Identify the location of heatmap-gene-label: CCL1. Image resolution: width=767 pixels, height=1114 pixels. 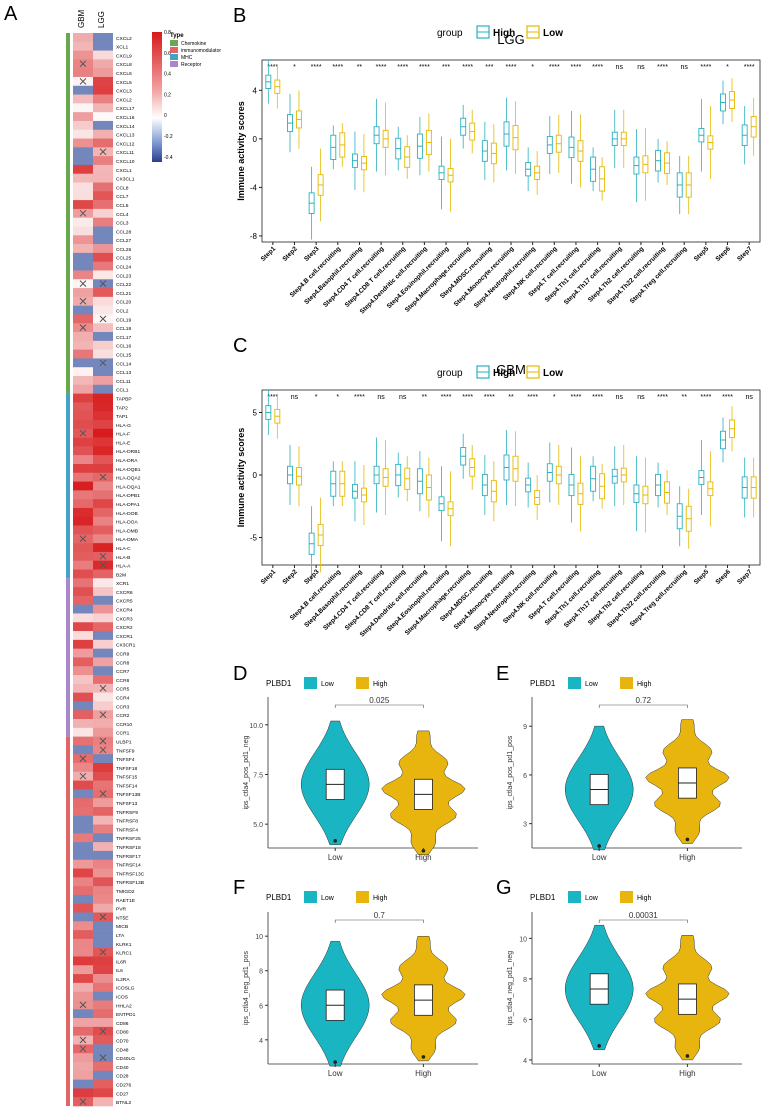
(122, 391).